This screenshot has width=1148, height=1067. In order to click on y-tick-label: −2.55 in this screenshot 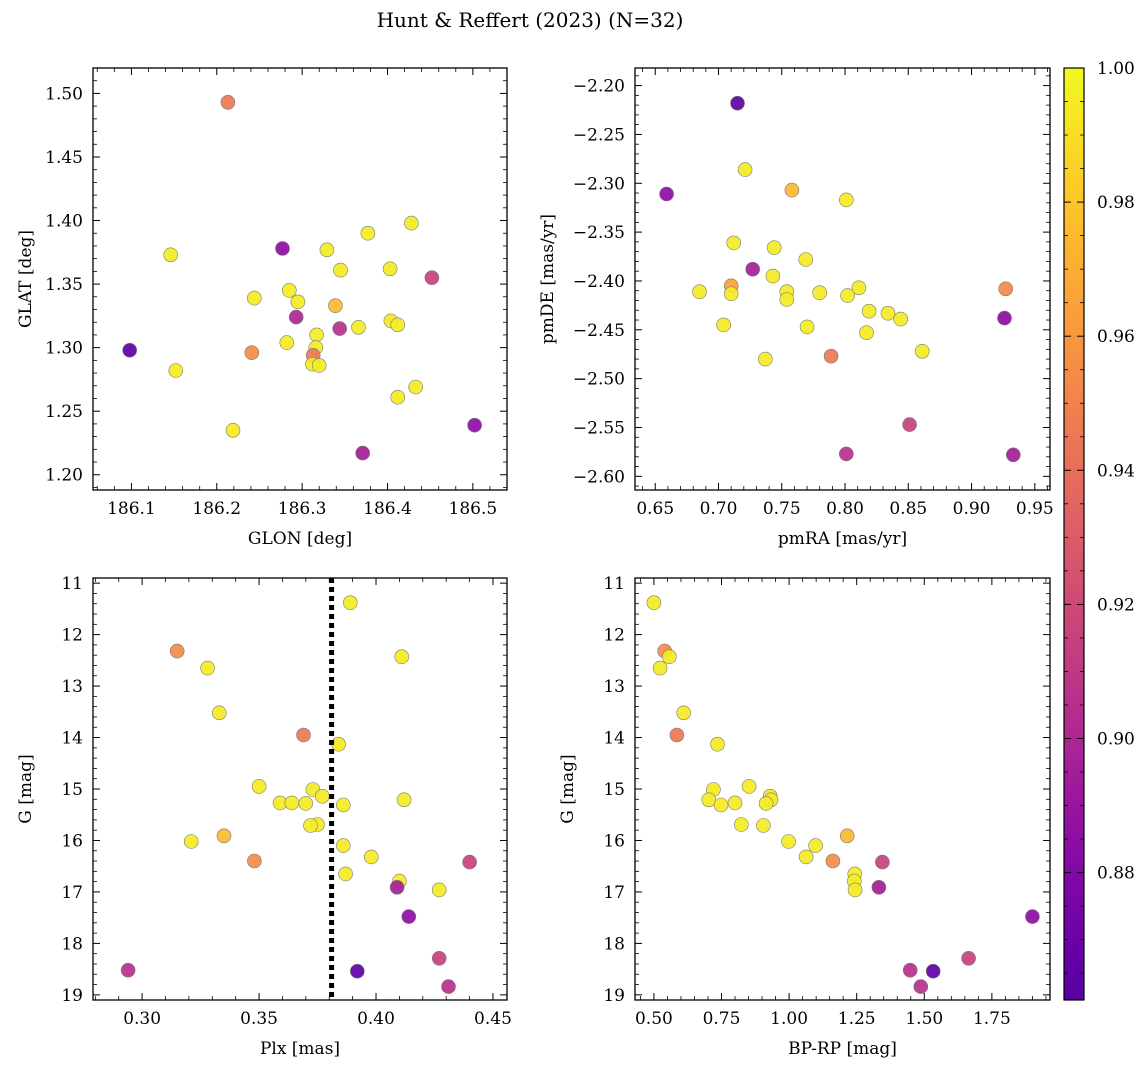, I will do `click(599, 428)`.